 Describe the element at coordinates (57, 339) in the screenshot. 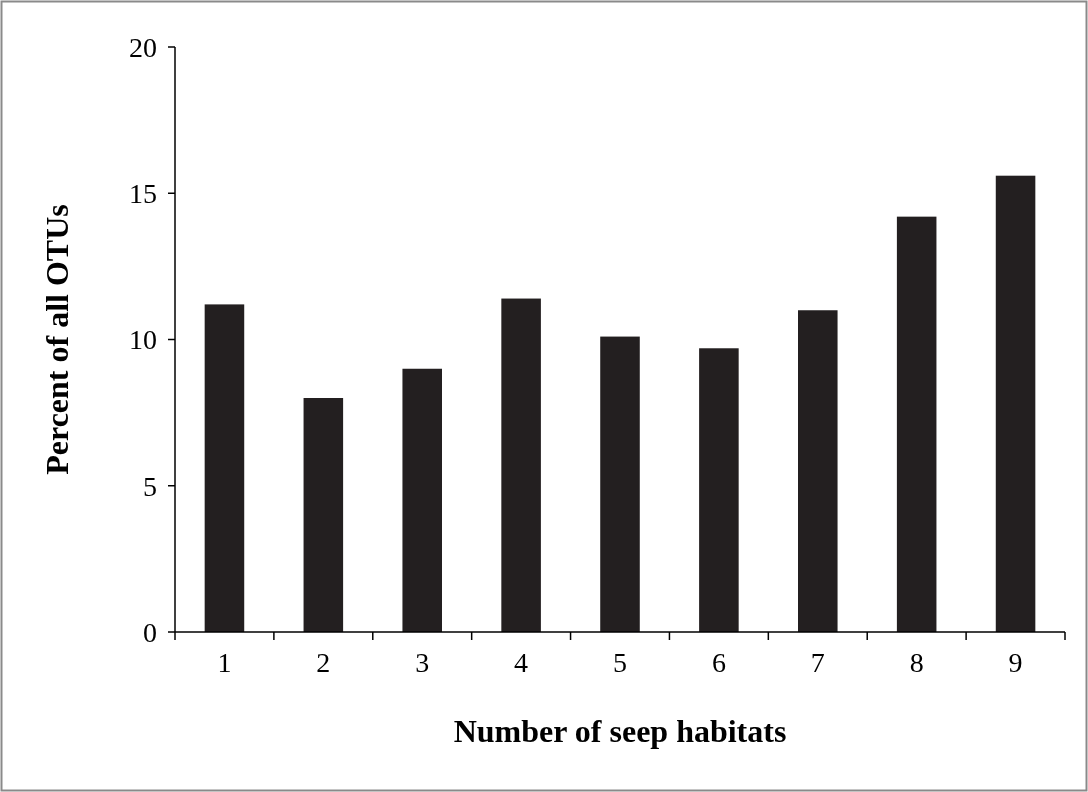

I see `y-axis-title: Percent of all OTUs` at that location.